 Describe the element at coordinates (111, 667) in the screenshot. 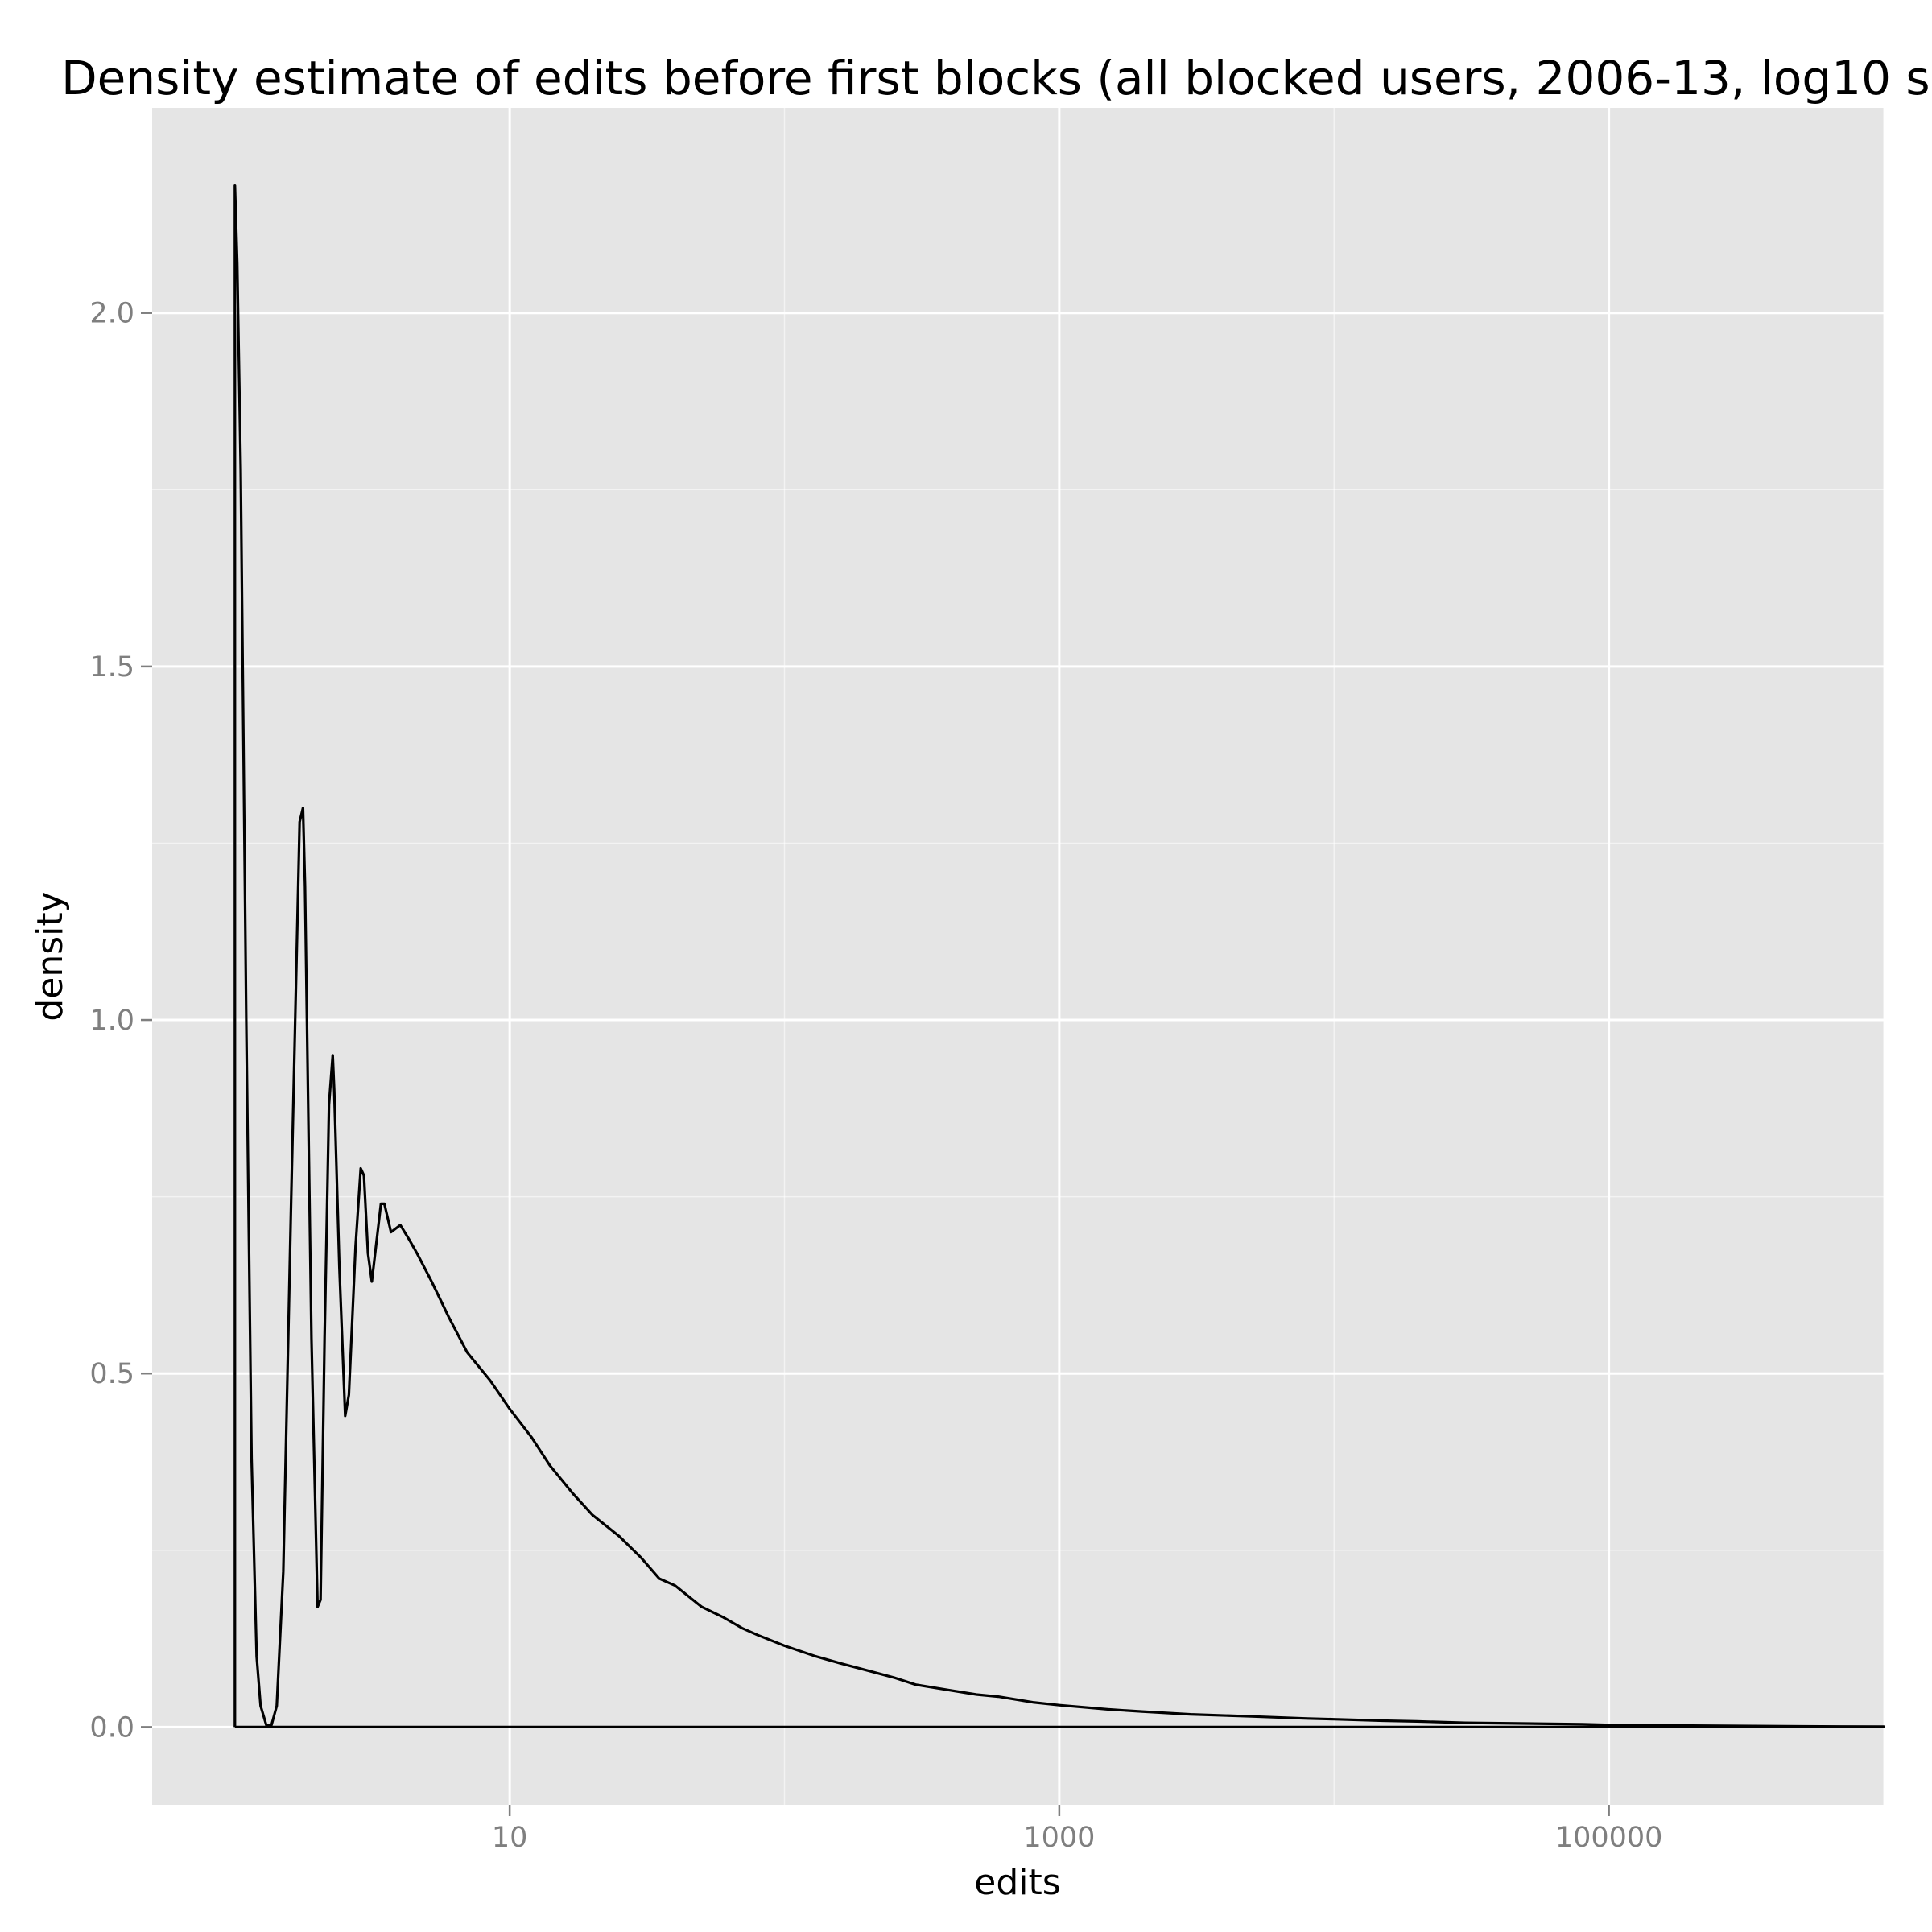

I see `y-tick-label: 1.5` at that location.